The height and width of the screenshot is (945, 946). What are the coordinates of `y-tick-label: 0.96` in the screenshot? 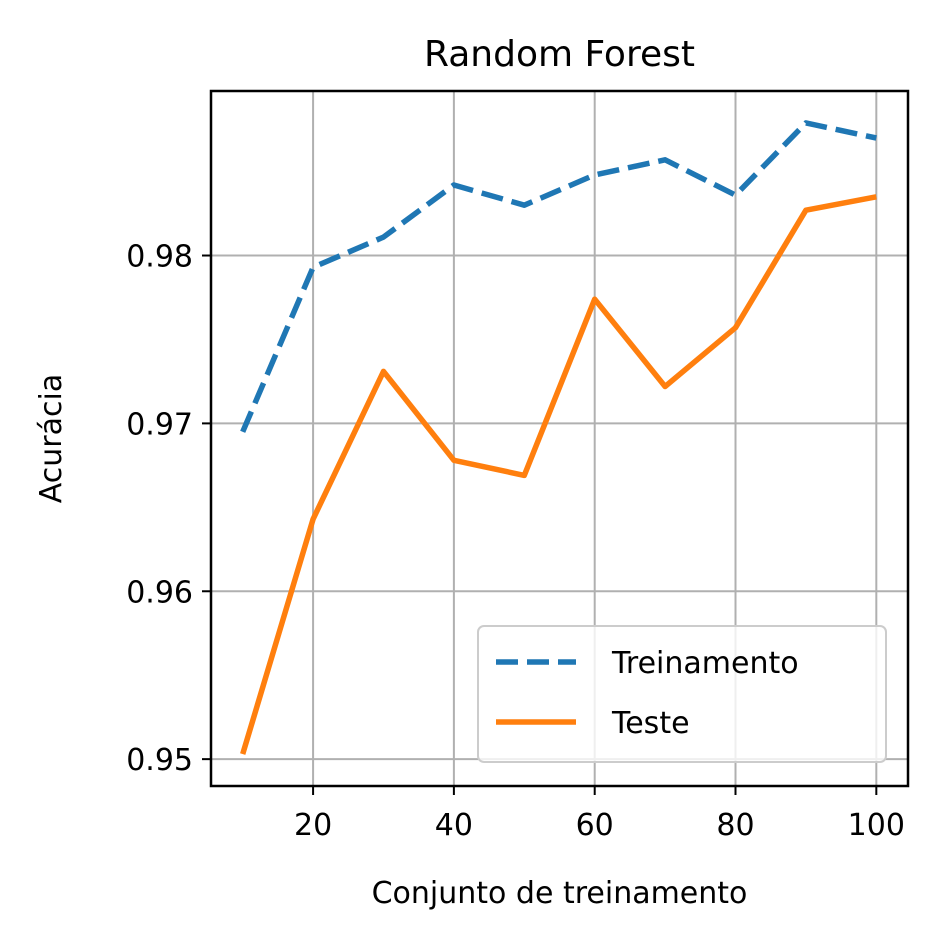 It's located at (159, 592).